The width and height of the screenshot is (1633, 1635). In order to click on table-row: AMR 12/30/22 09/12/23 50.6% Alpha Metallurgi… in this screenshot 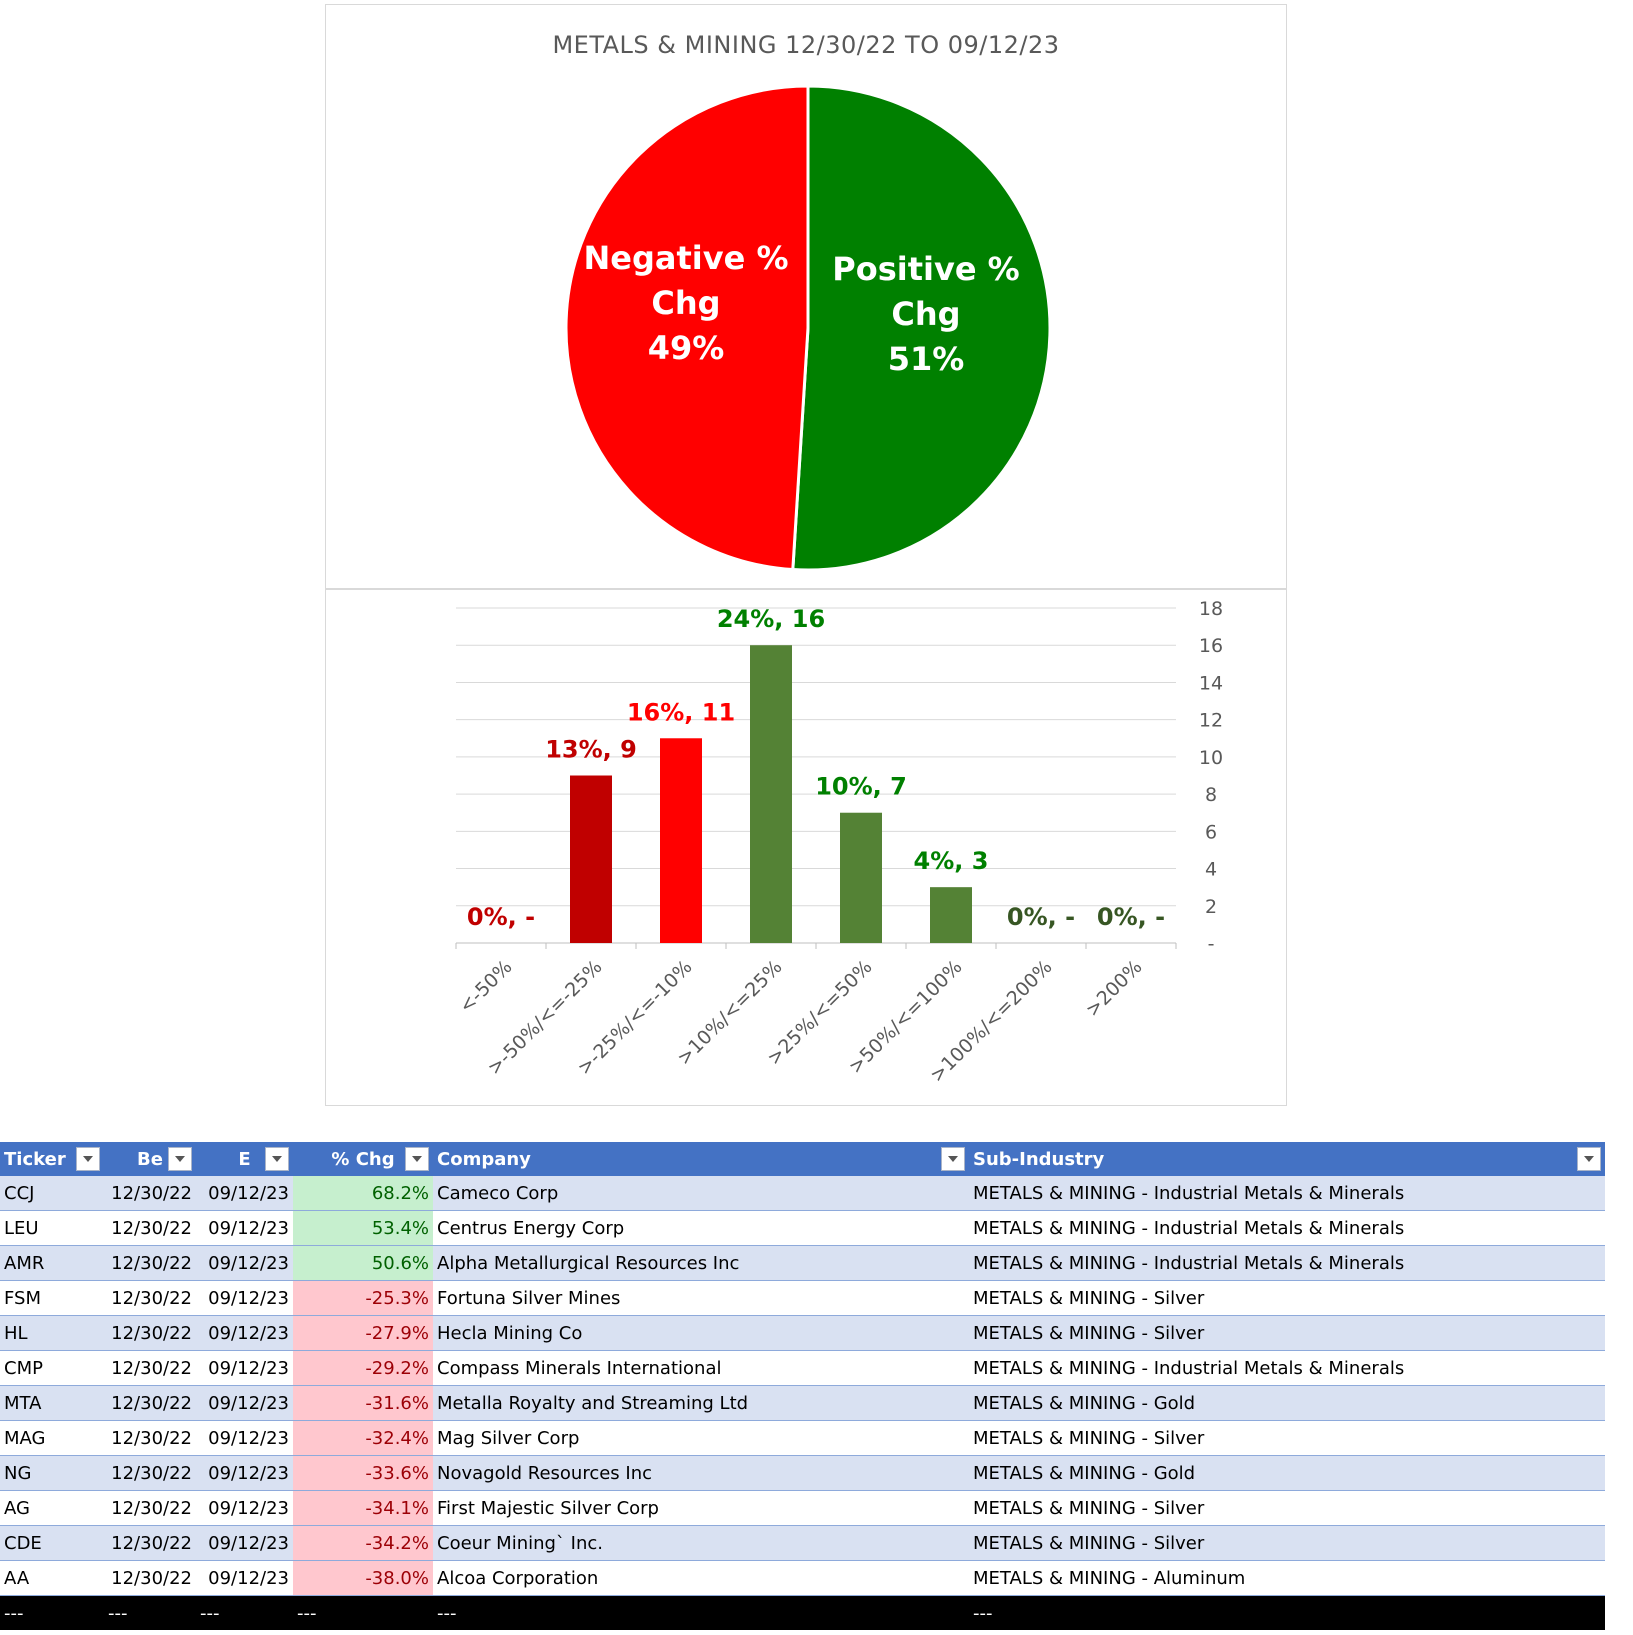, I will do `click(802, 1263)`.